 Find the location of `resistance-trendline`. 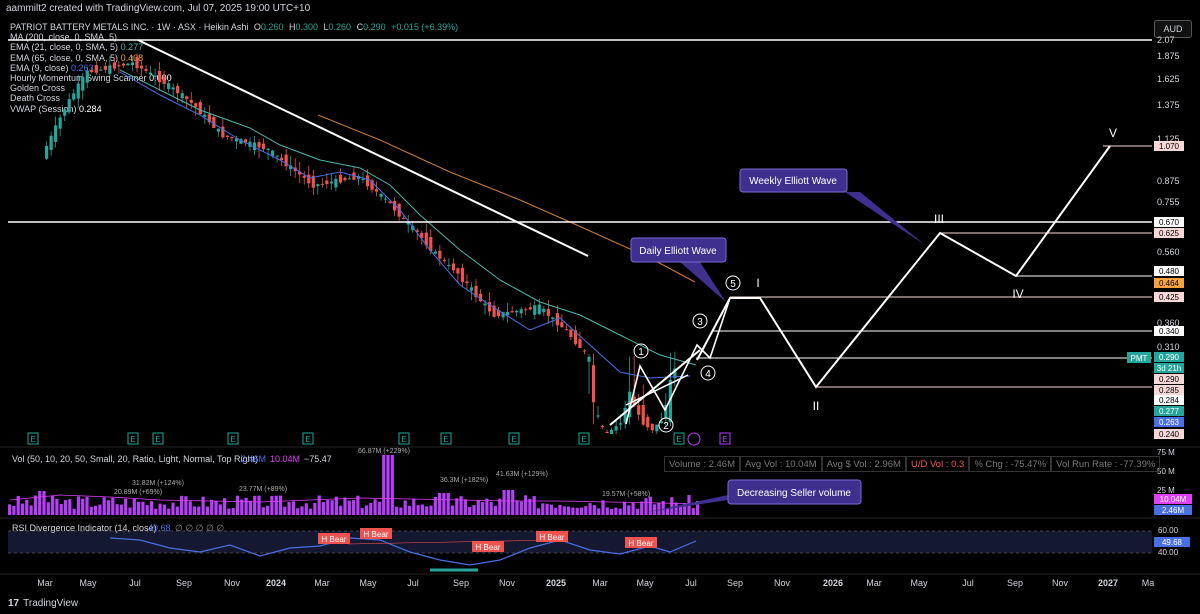

resistance-trendline is located at coordinates (363, 148).